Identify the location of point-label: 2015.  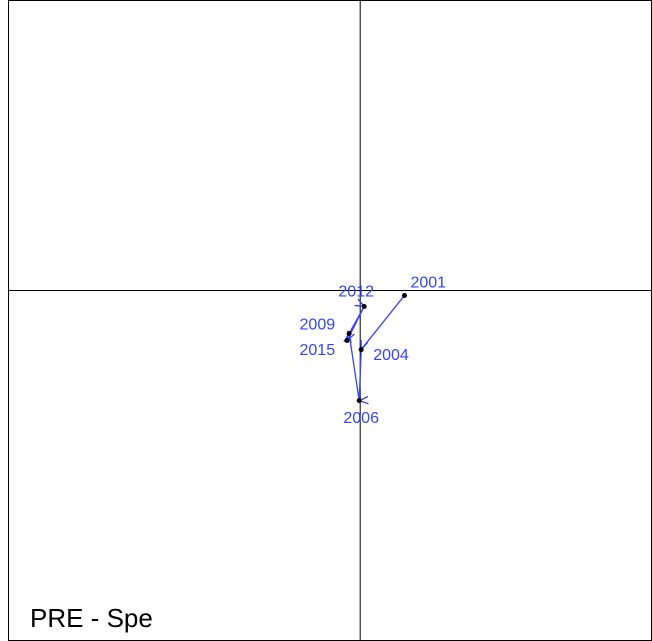
(318, 350).